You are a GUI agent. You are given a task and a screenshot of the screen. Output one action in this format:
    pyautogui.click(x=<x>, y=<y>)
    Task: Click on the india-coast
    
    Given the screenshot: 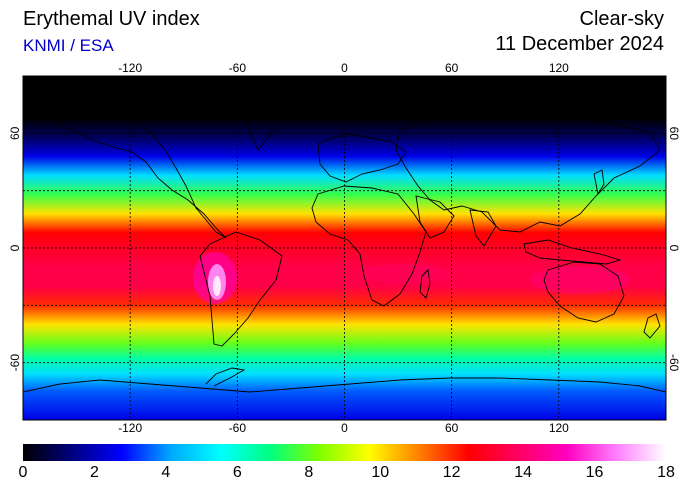 What is the action you would take?
    pyautogui.click(x=483, y=228)
    